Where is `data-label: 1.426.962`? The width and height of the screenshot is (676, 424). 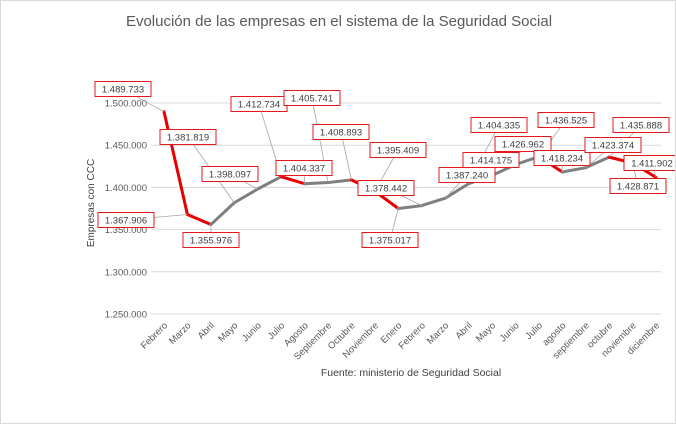 data-label: 1.426.962 is located at coordinates (523, 145).